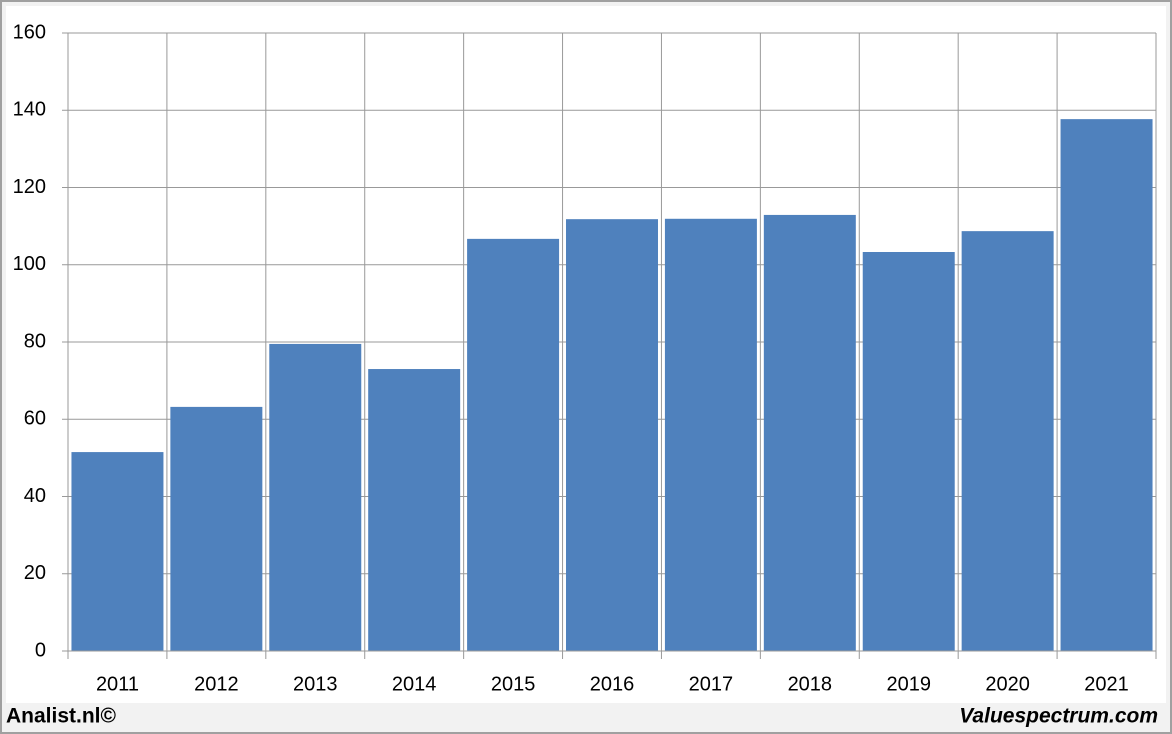 The width and height of the screenshot is (1172, 734). What do you see at coordinates (61, 716) in the screenshot?
I see `footer-left: Analist.nl©` at bounding box center [61, 716].